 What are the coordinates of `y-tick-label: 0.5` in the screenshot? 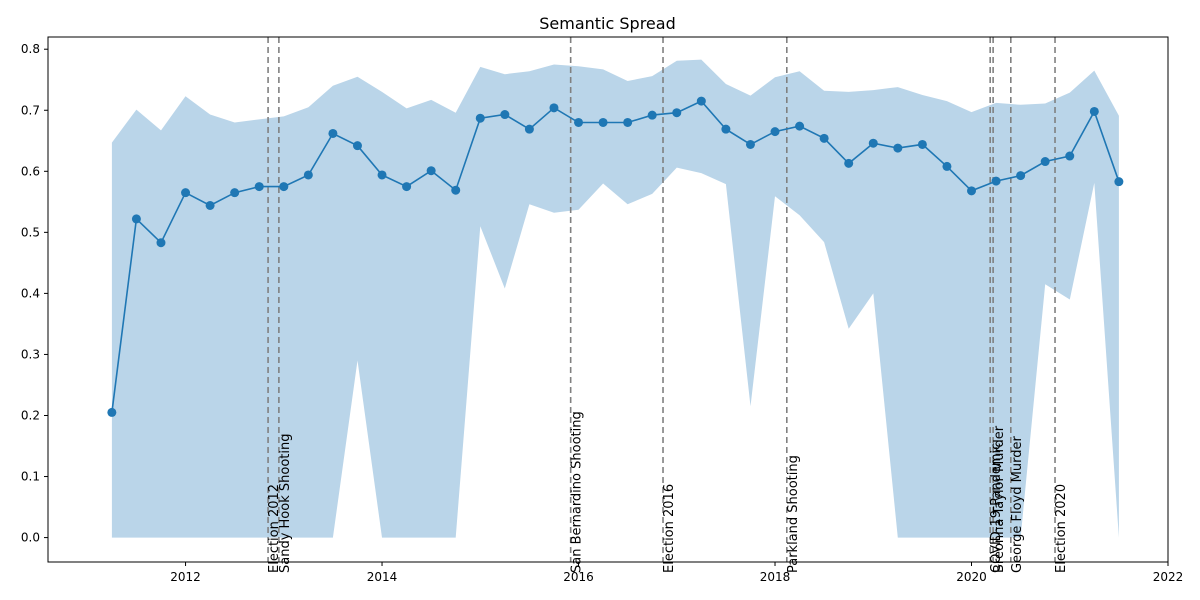 It's located at (30, 232).